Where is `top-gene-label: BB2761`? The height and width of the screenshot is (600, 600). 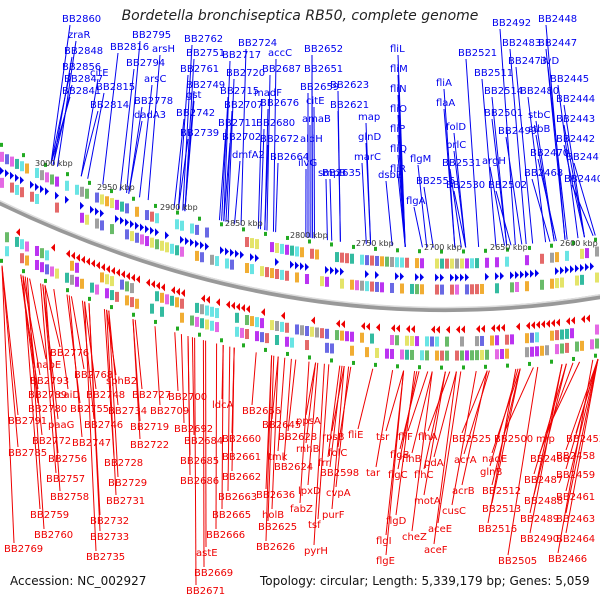
top-gene-label: BB2761 is located at coordinates (199, 69).